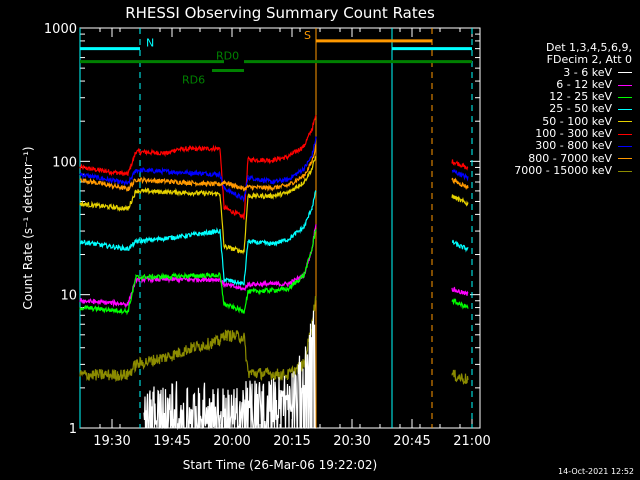 This screenshot has width=640, height=480. I want to click on x-tick-label: 20:15, so click(291, 441).